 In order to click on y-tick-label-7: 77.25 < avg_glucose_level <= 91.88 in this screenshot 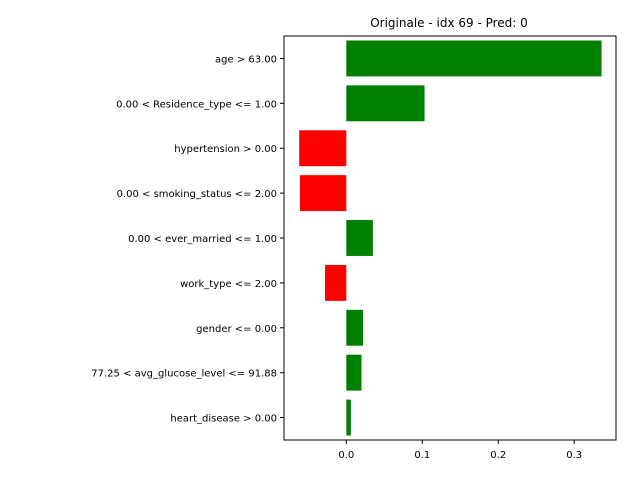, I will do `click(184, 374)`.